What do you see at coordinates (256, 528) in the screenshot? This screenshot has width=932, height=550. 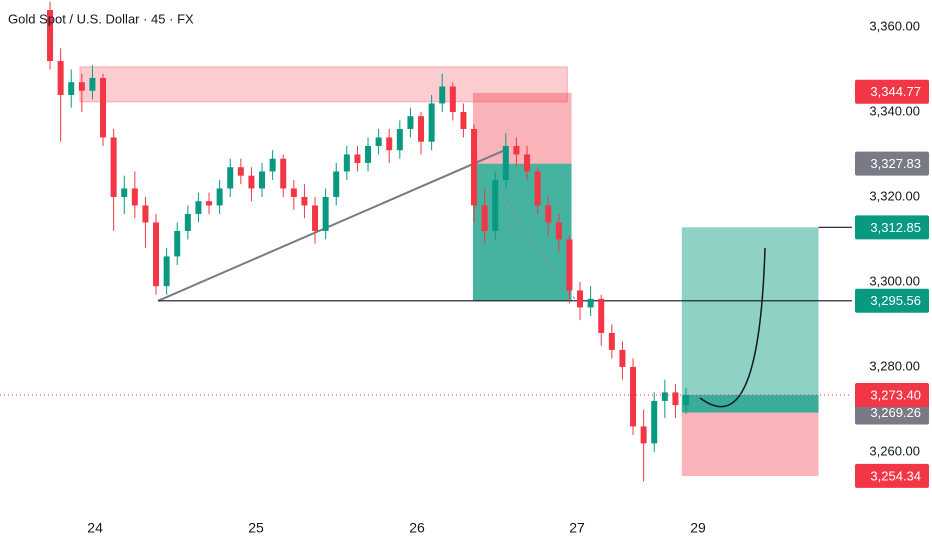 I see `x-tick-label: 25` at bounding box center [256, 528].